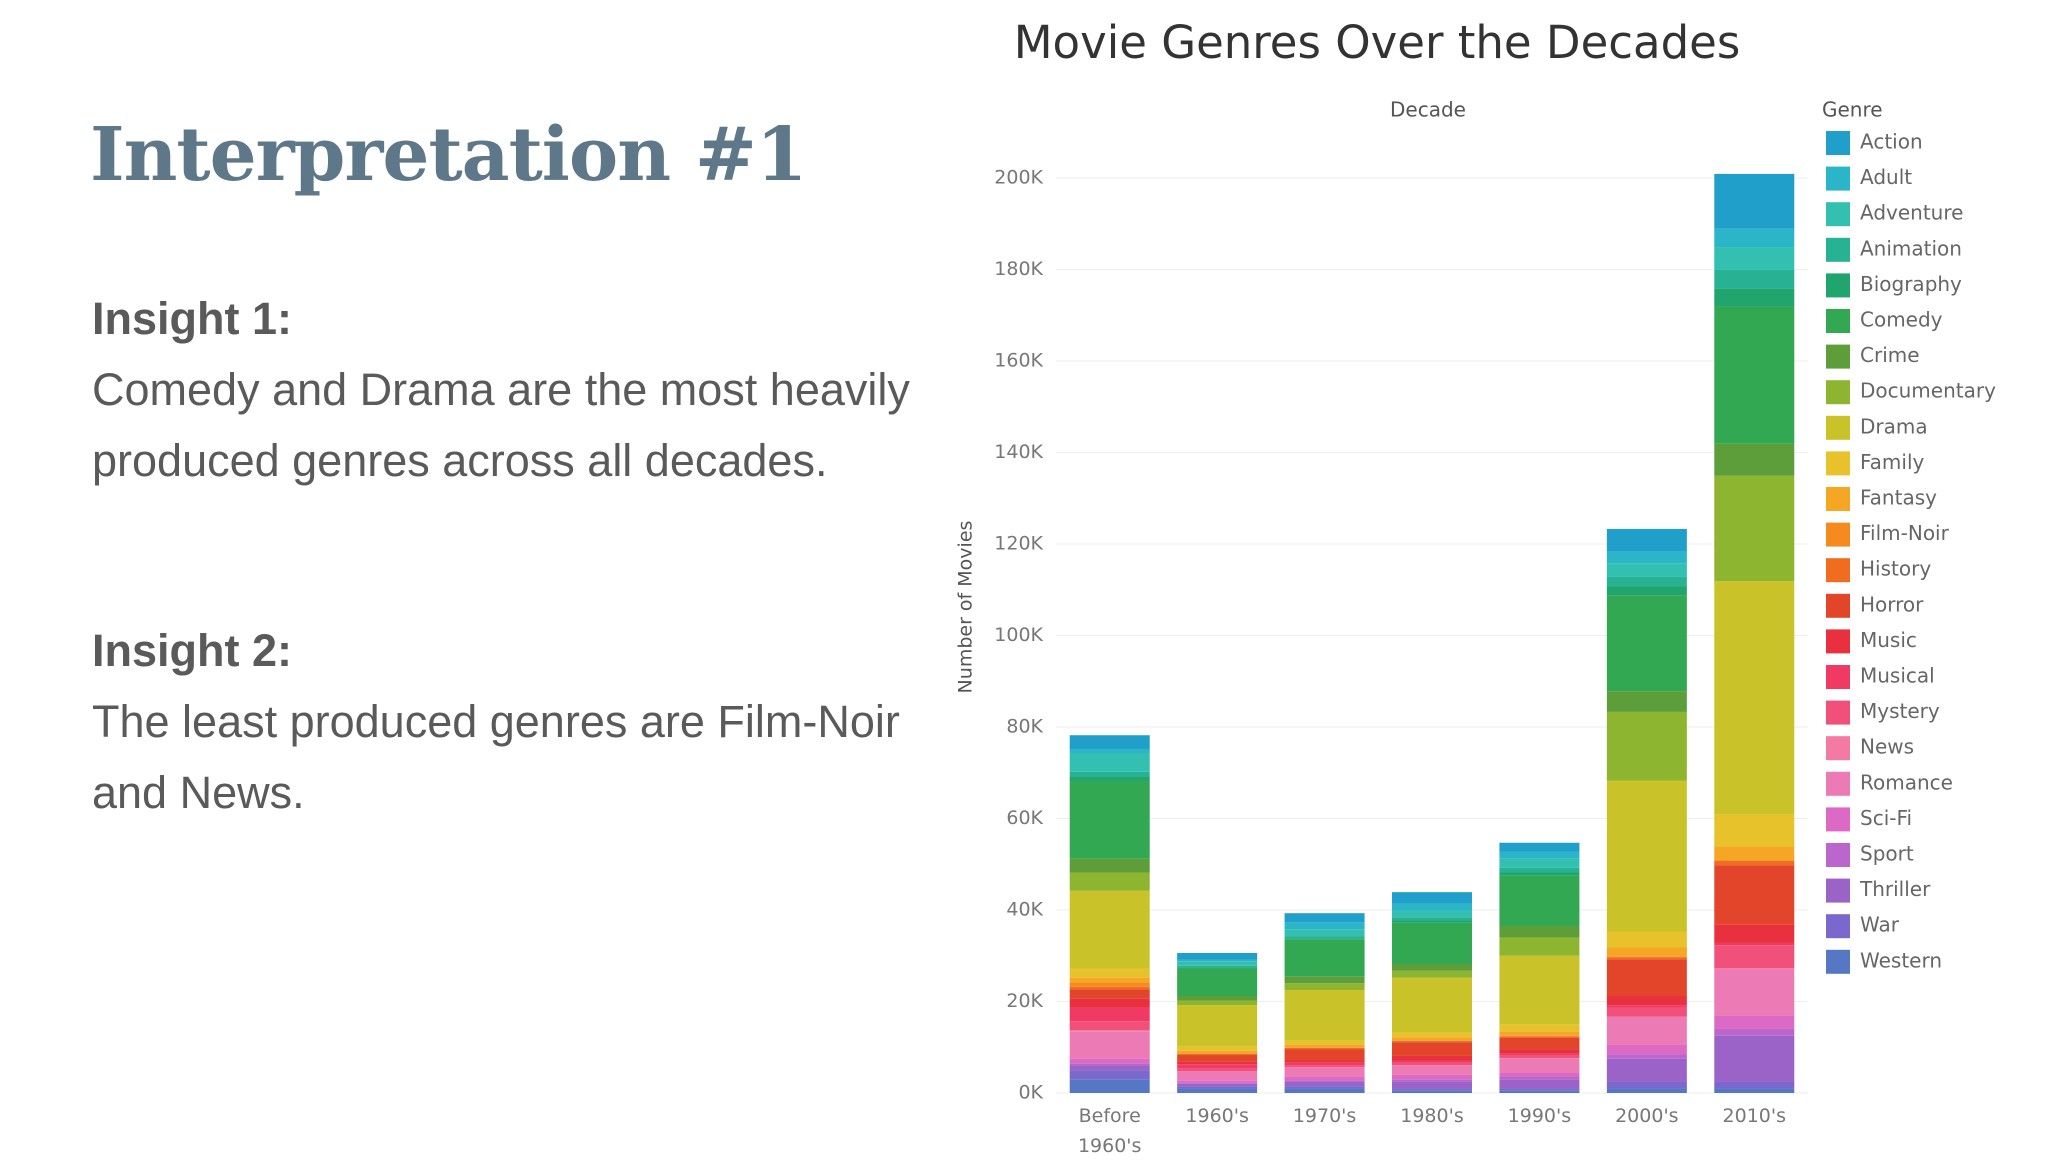 This screenshot has height=1161, width=2048. Describe the element at coordinates (1018, 269) in the screenshot. I see `y-tick-label: 180K` at that location.